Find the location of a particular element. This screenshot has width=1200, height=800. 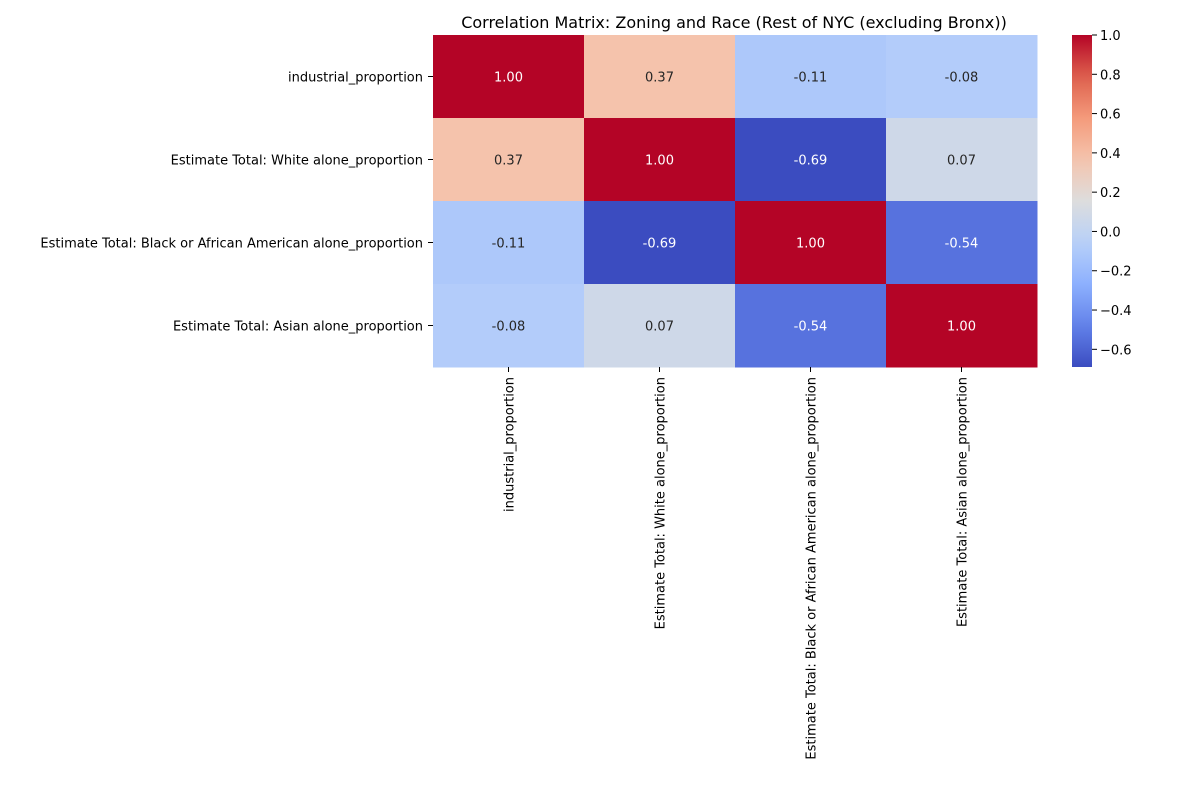

colorbar-tick-label: −0.4 is located at coordinates (1116, 311).